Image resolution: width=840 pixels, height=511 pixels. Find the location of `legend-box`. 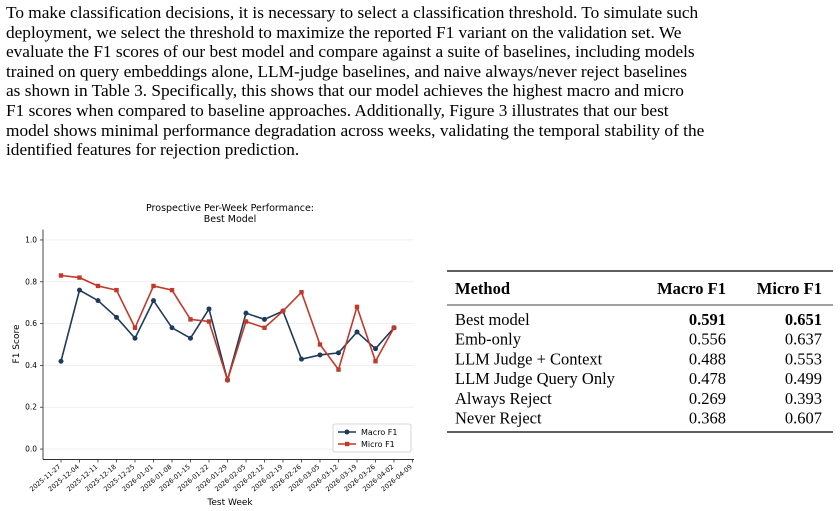

legend-box is located at coordinates (372, 438).